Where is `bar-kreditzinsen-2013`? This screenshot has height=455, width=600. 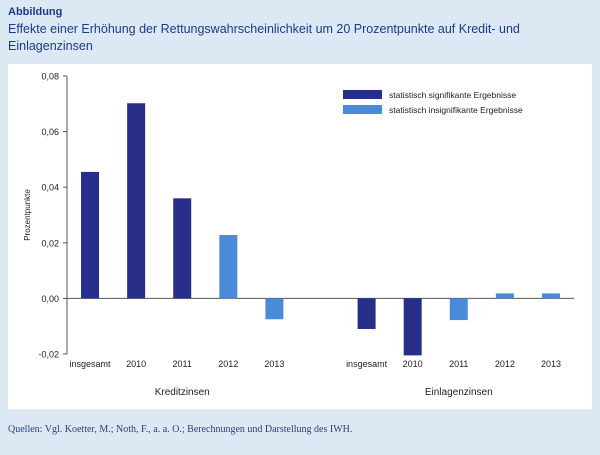
bar-kreditzinsen-2013 is located at coordinates (274, 309).